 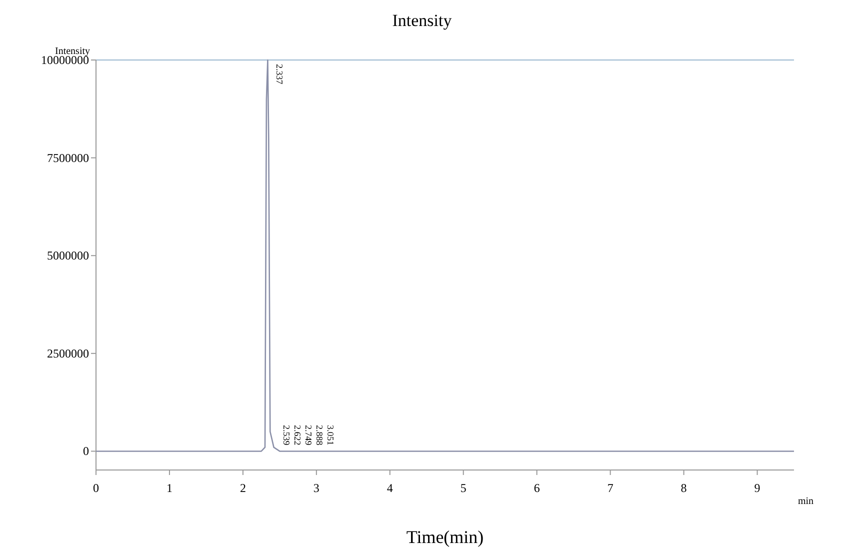 What do you see at coordinates (331, 435) in the screenshot?
I see `annotation: 3.051` at bounding box center [331, 435].